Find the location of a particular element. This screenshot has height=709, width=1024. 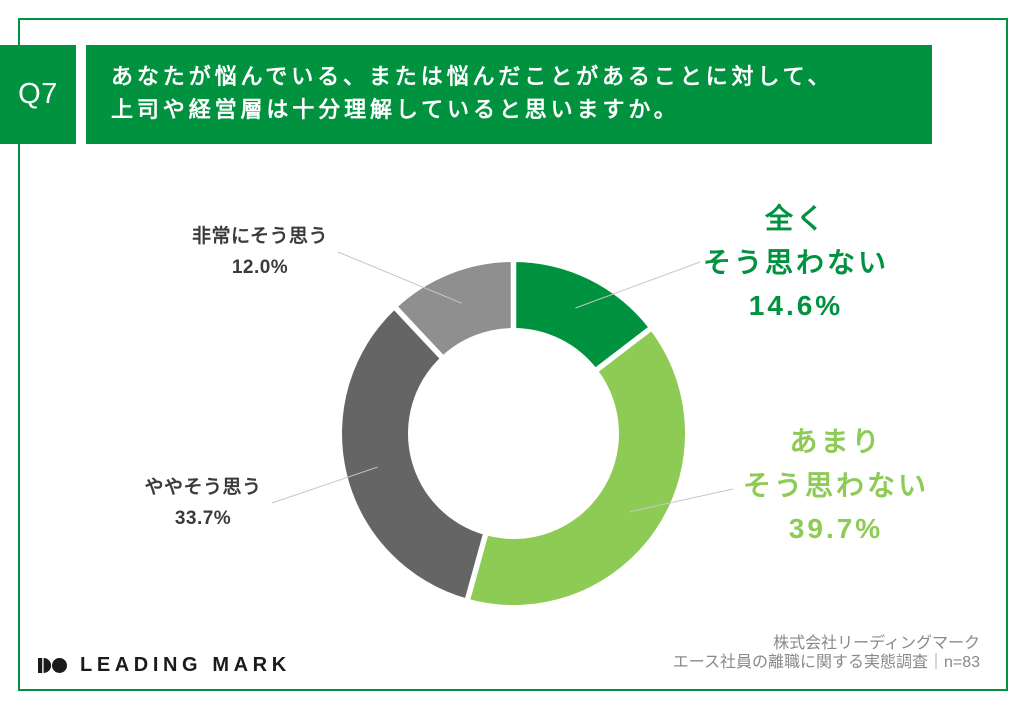

label-very-agree: 非常にそう思う 12.0% is located at coordinates (260, 252).